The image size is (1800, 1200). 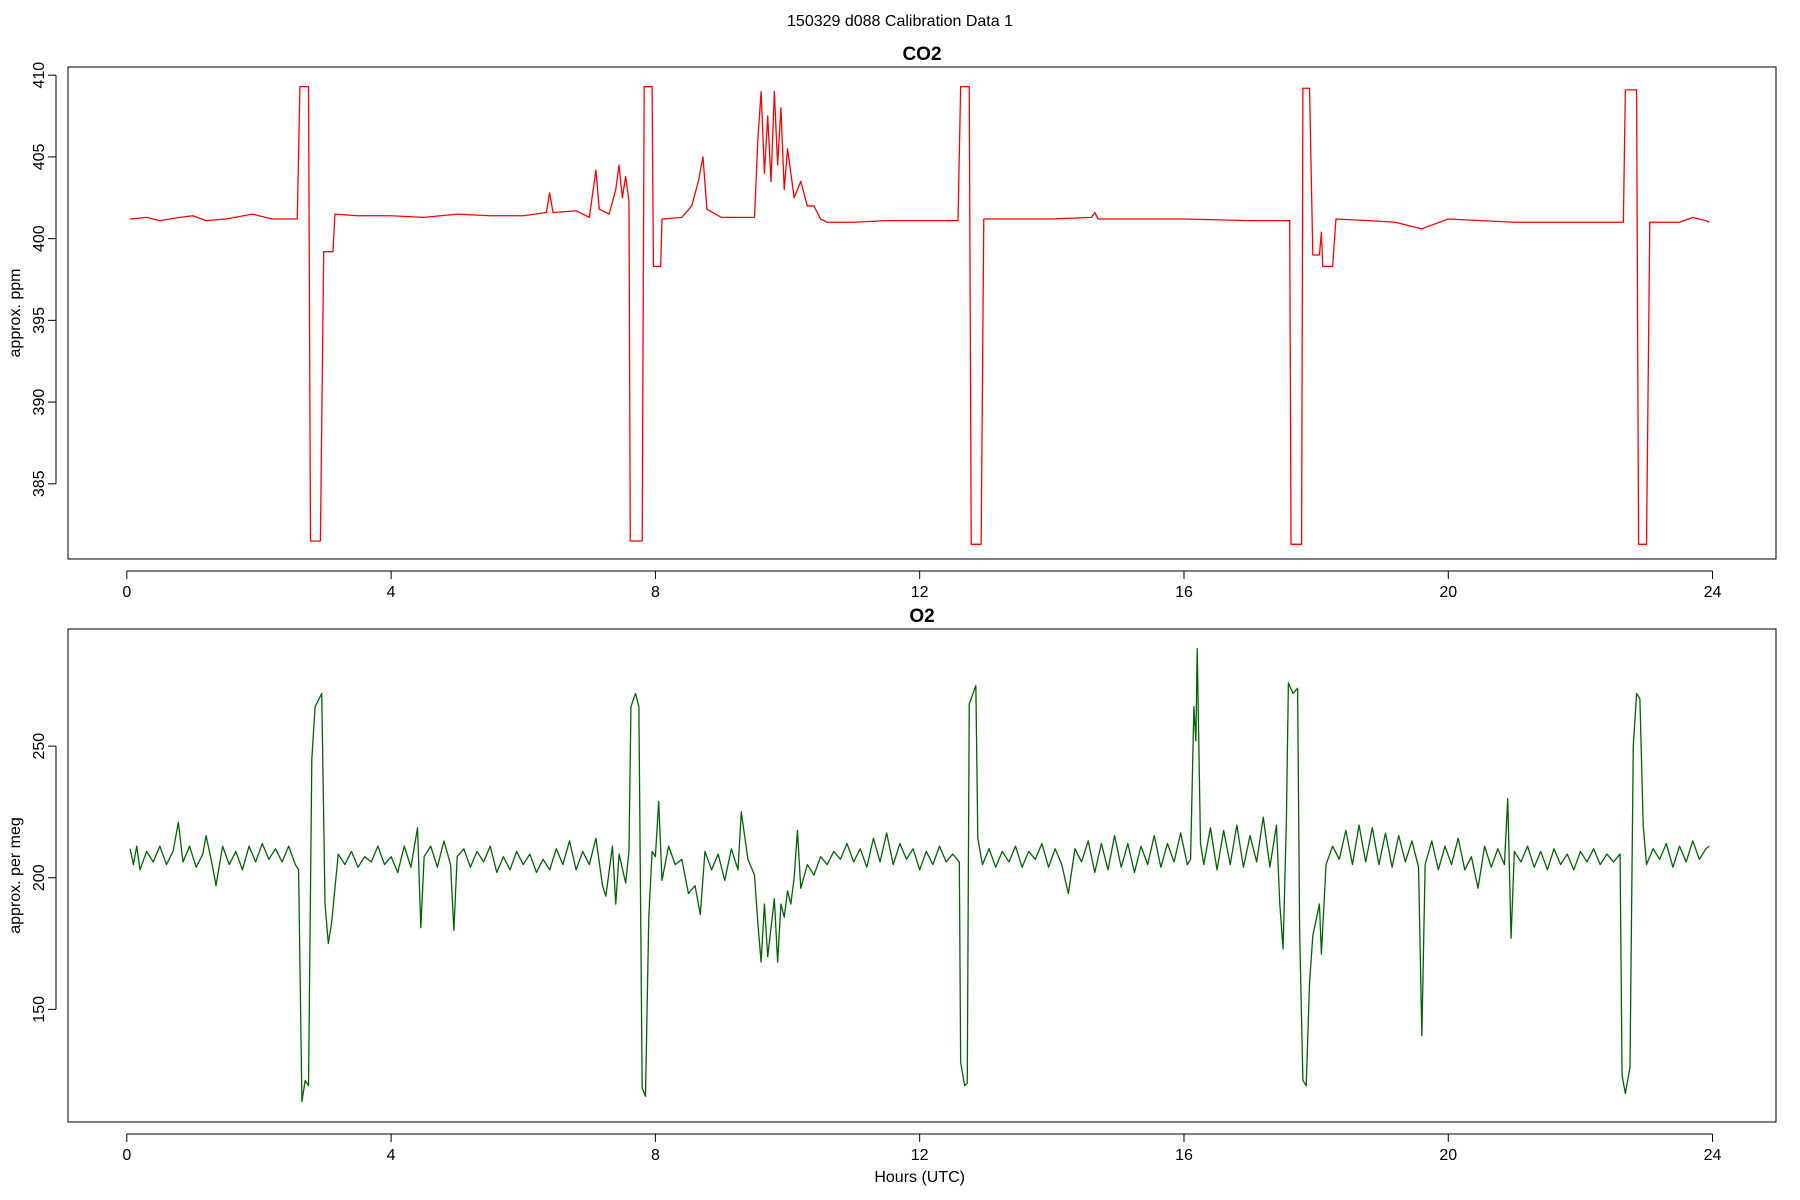 I want to click on chart-title: O2, so click(x=921, y=616).